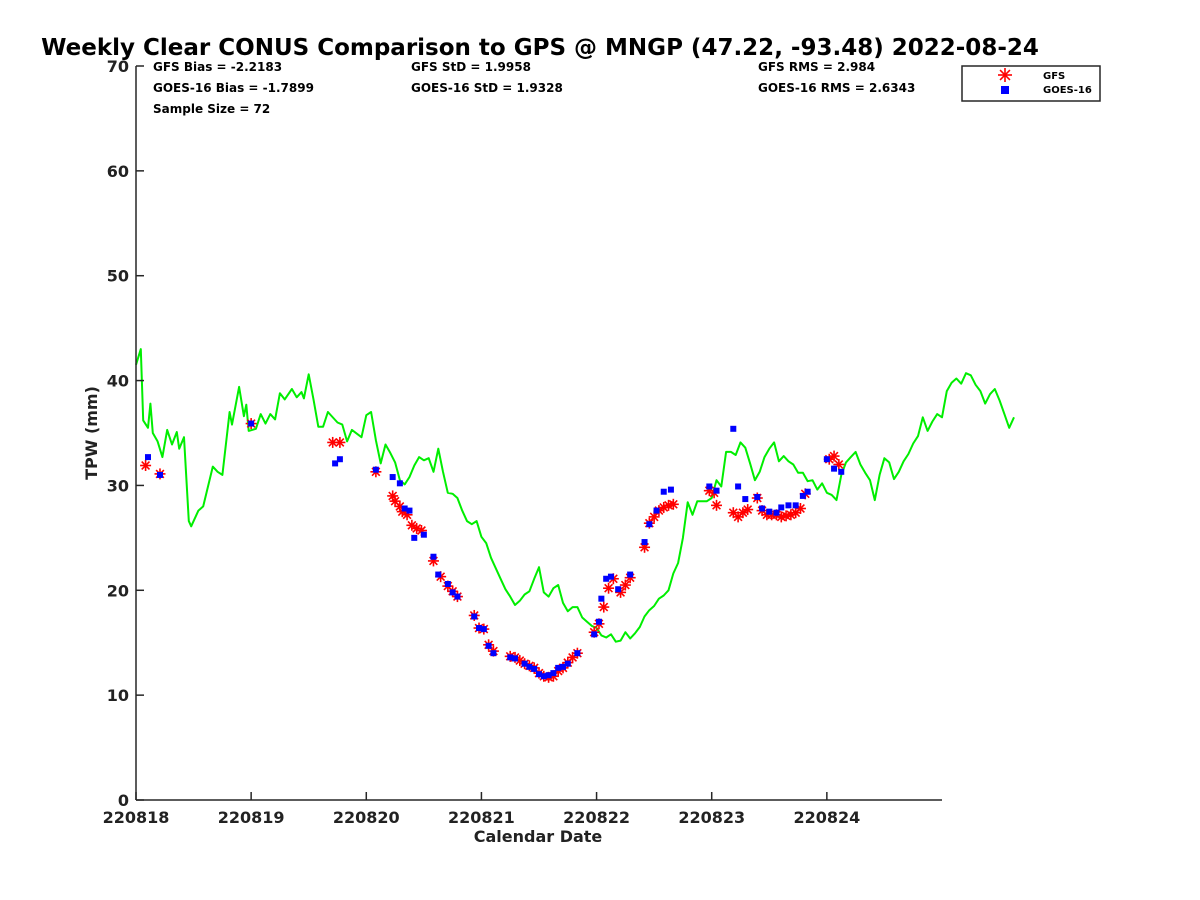  What do you see at coordinates (118, 590) in the screenshot?
I see `y-tick-label: 20` at bounding box center [118, 590].